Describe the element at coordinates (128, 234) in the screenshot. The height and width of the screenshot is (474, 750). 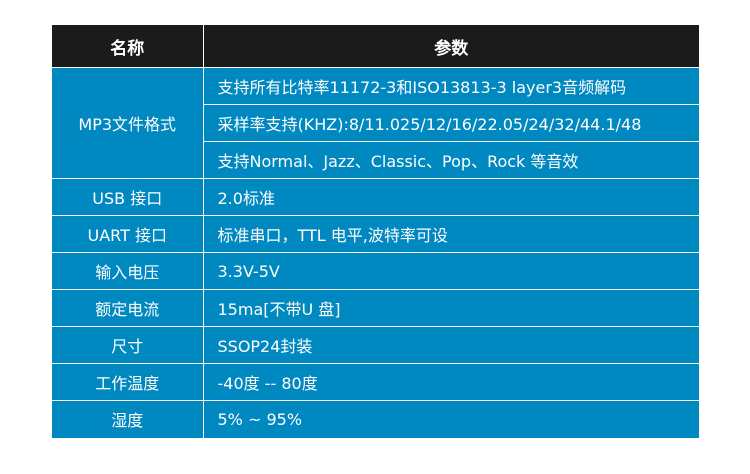
I see `row-name: UART 接口` at that location.